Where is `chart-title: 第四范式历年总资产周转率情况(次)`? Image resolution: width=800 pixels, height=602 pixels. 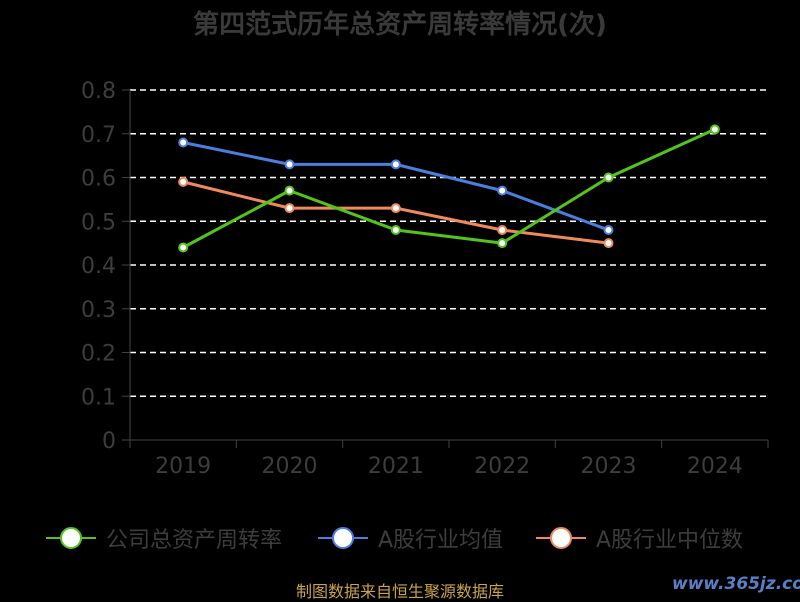 chart-title: 第四范式历年总资产周转率情况(次) is located at coordinates (400, 25).